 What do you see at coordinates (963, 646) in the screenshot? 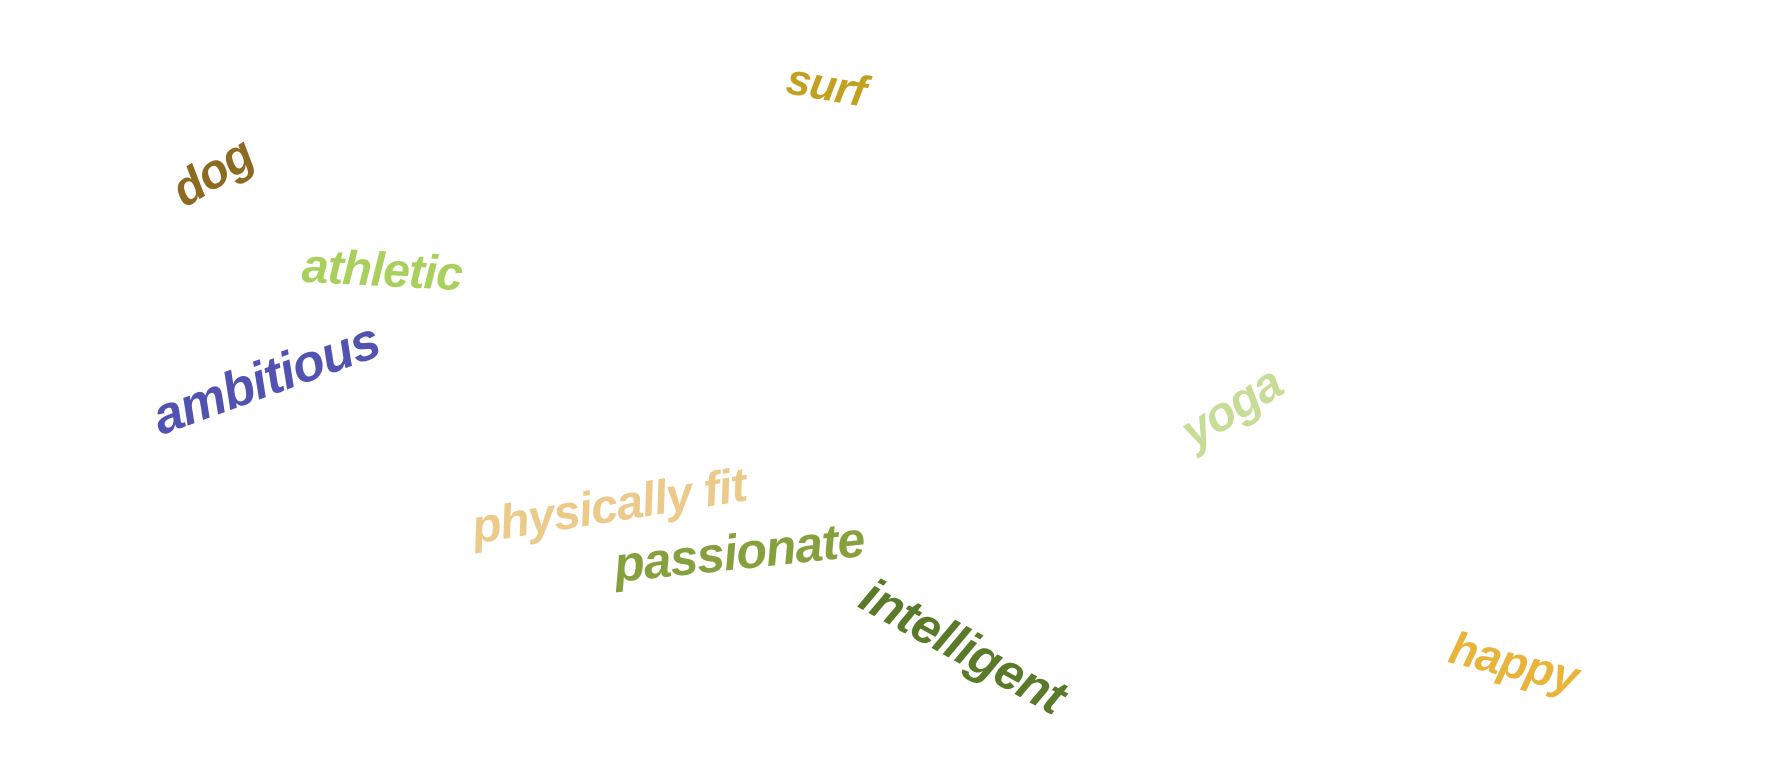
I see `word-intelligent: intelligent` at bounding box center [963, 646].